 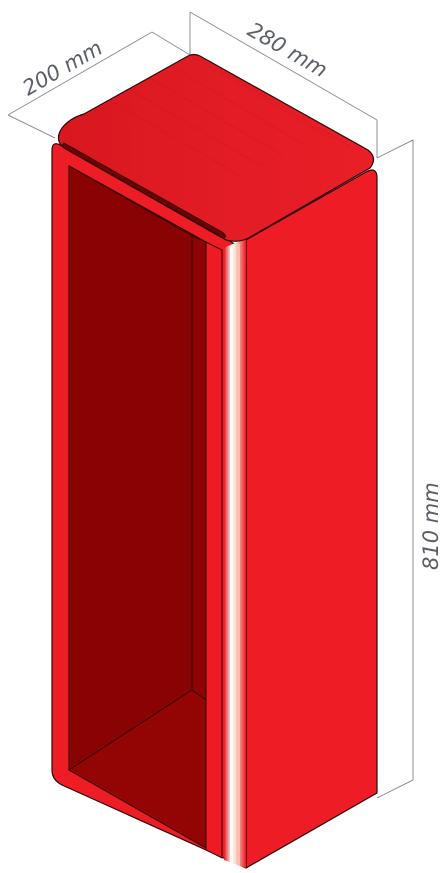 What do you see at coordinates (431, 526) in the screenshot?
I see `height-label: 810 mm` at bounding box center [431, 526].